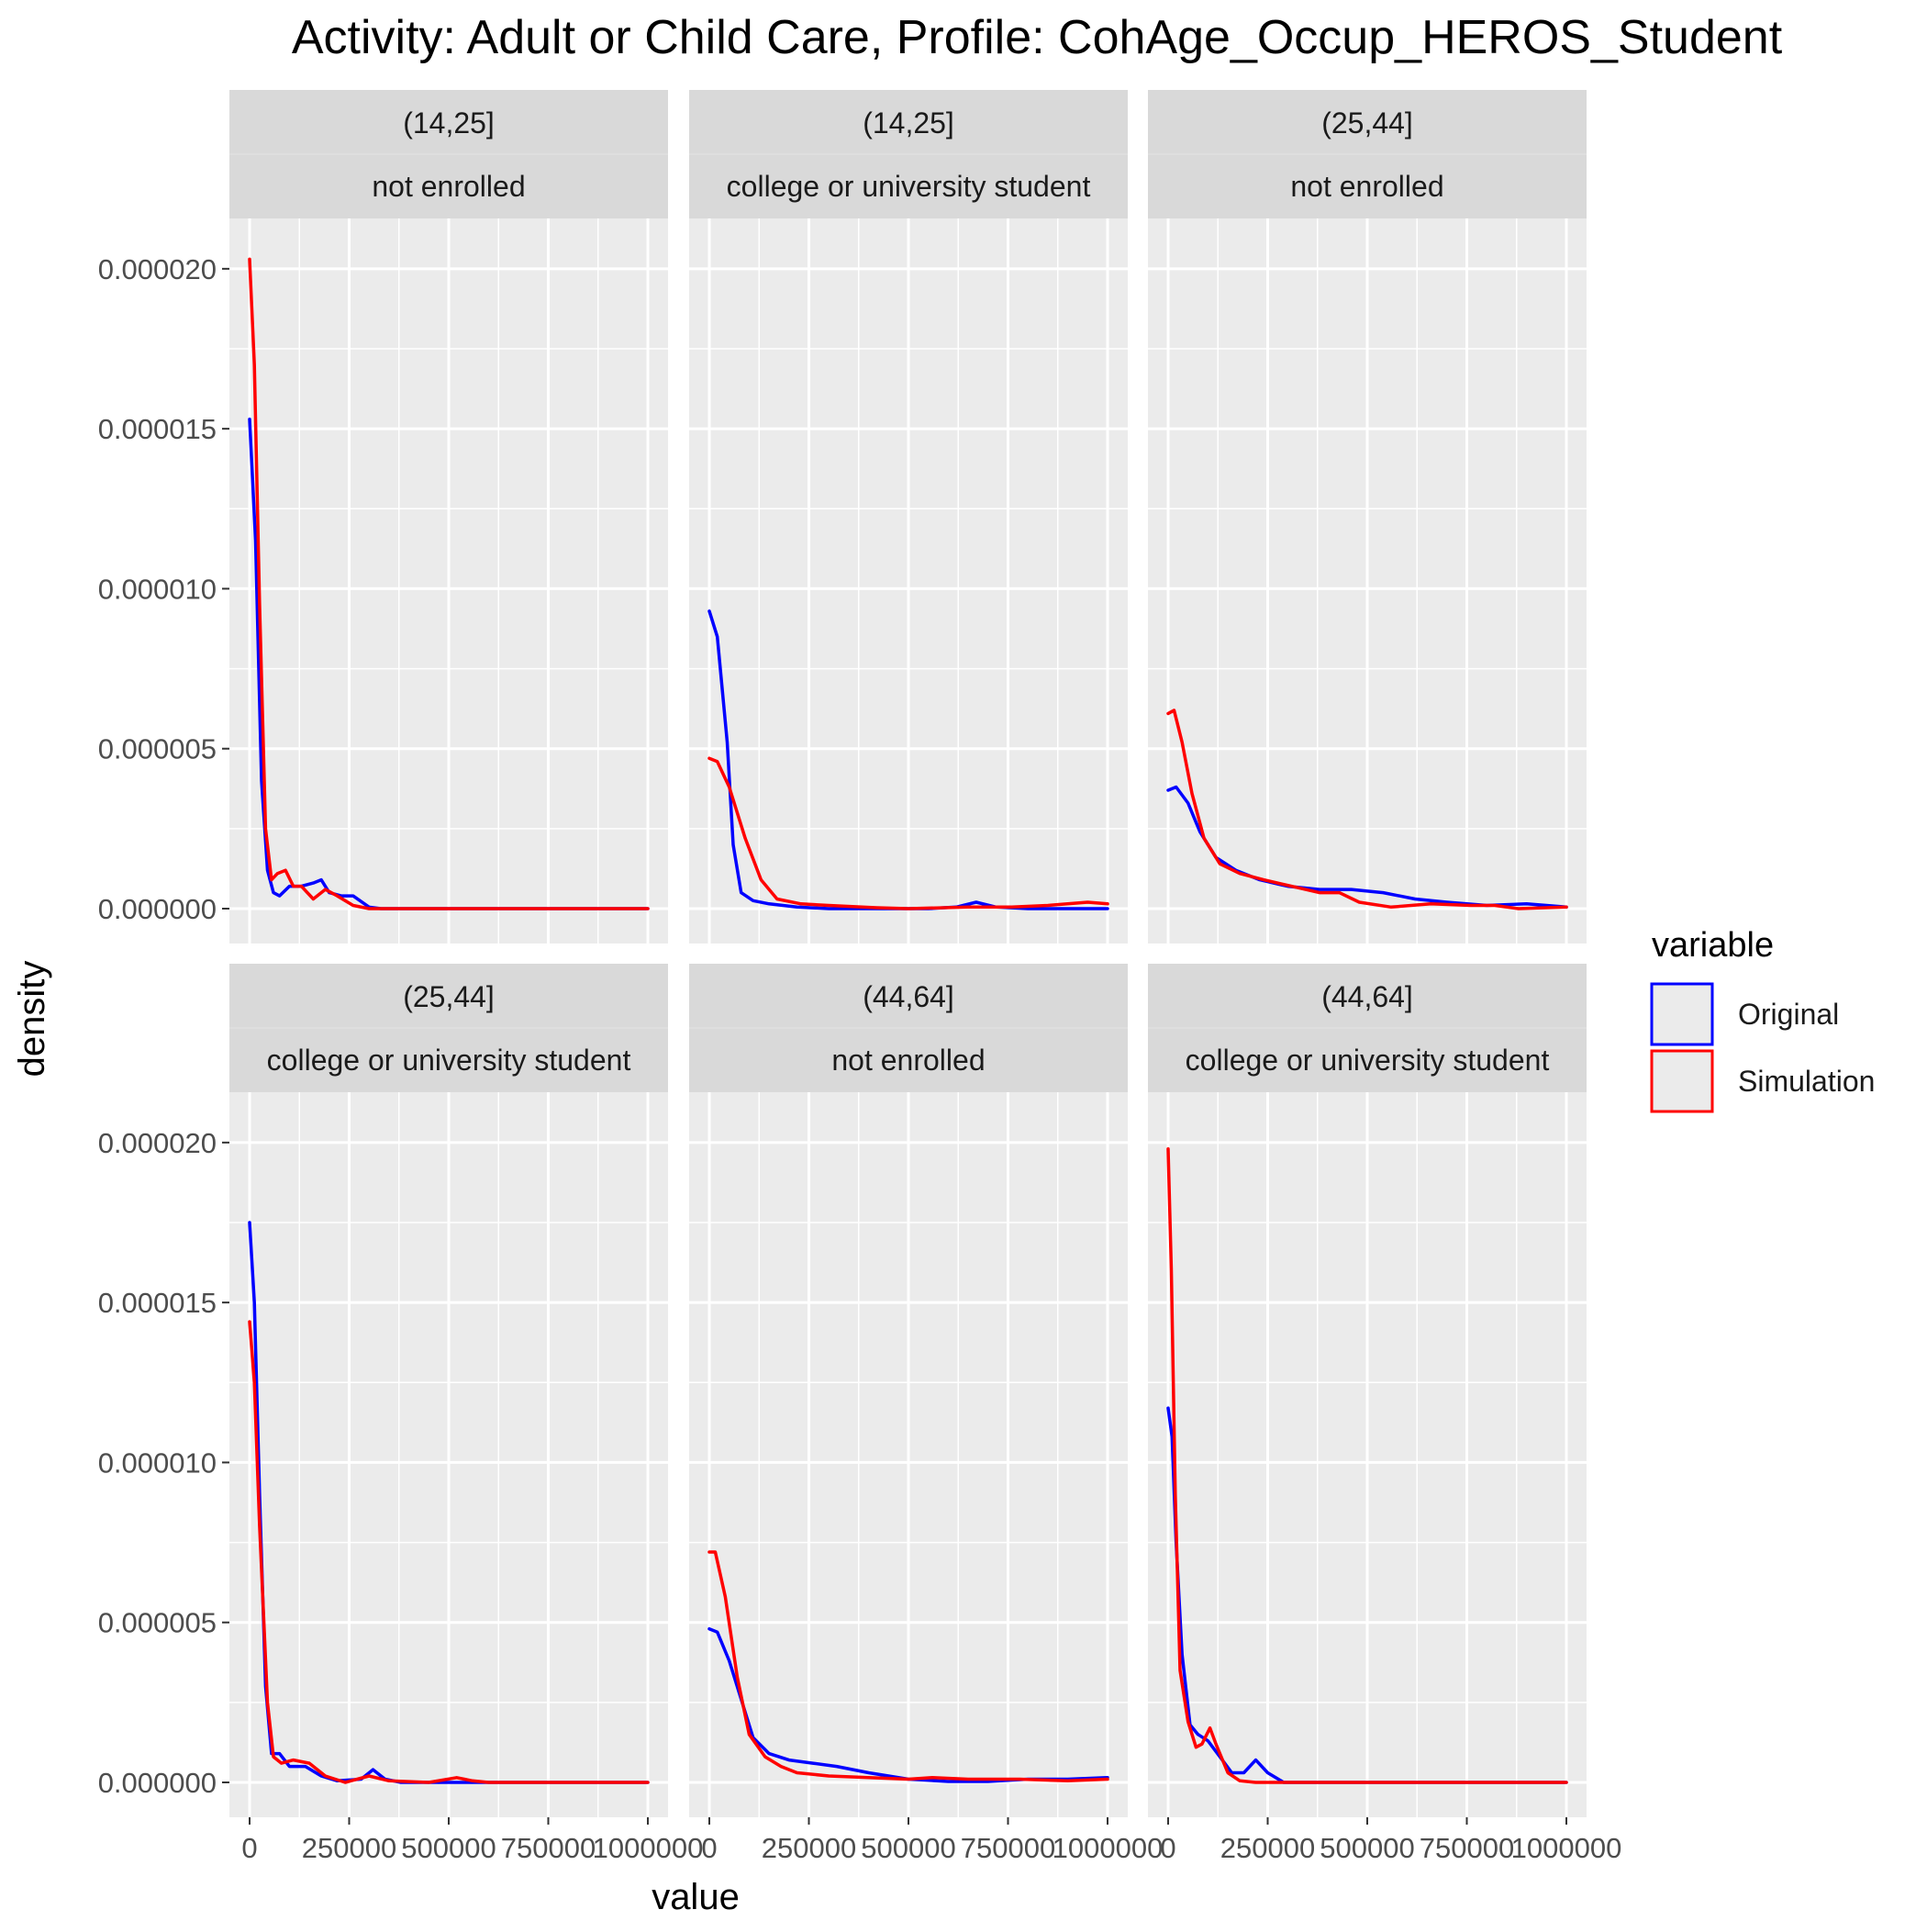  Describe the element at coordinates (1806, 1081) in the screenshot. I see `legend-label-simulation: Simulation` at that location.